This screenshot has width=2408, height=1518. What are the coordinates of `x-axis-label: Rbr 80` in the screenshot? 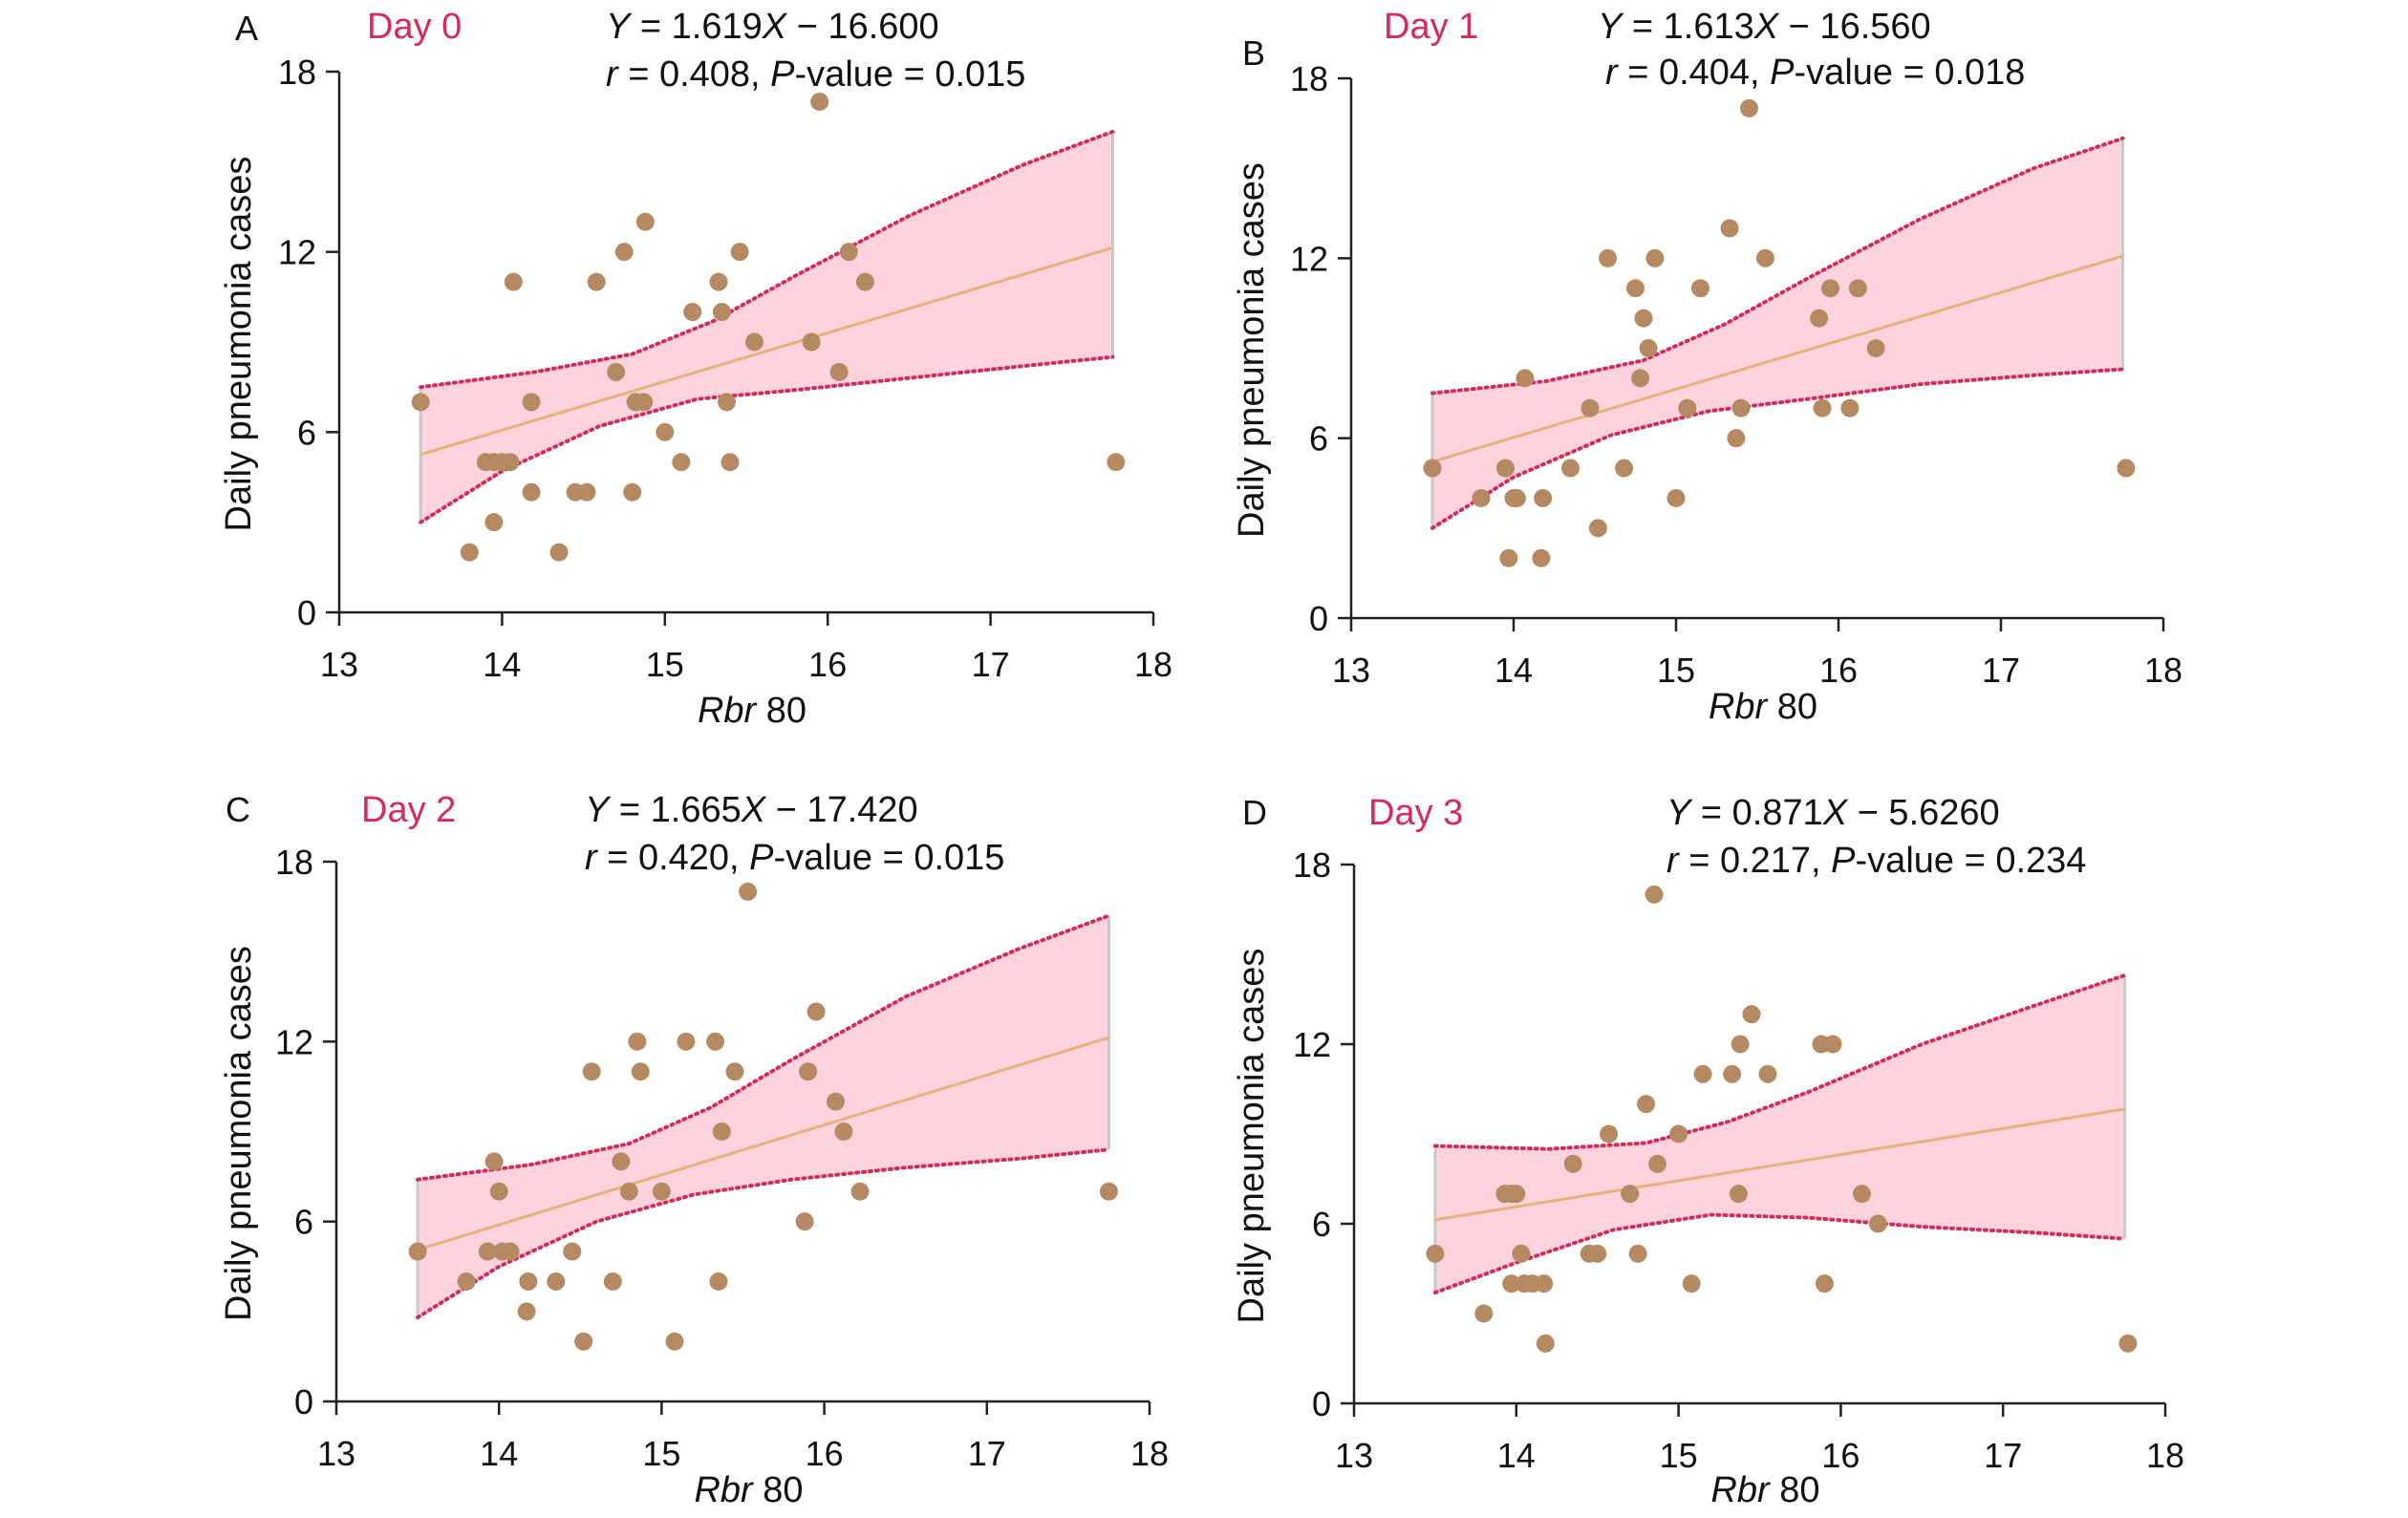 It's located at (752, 711).